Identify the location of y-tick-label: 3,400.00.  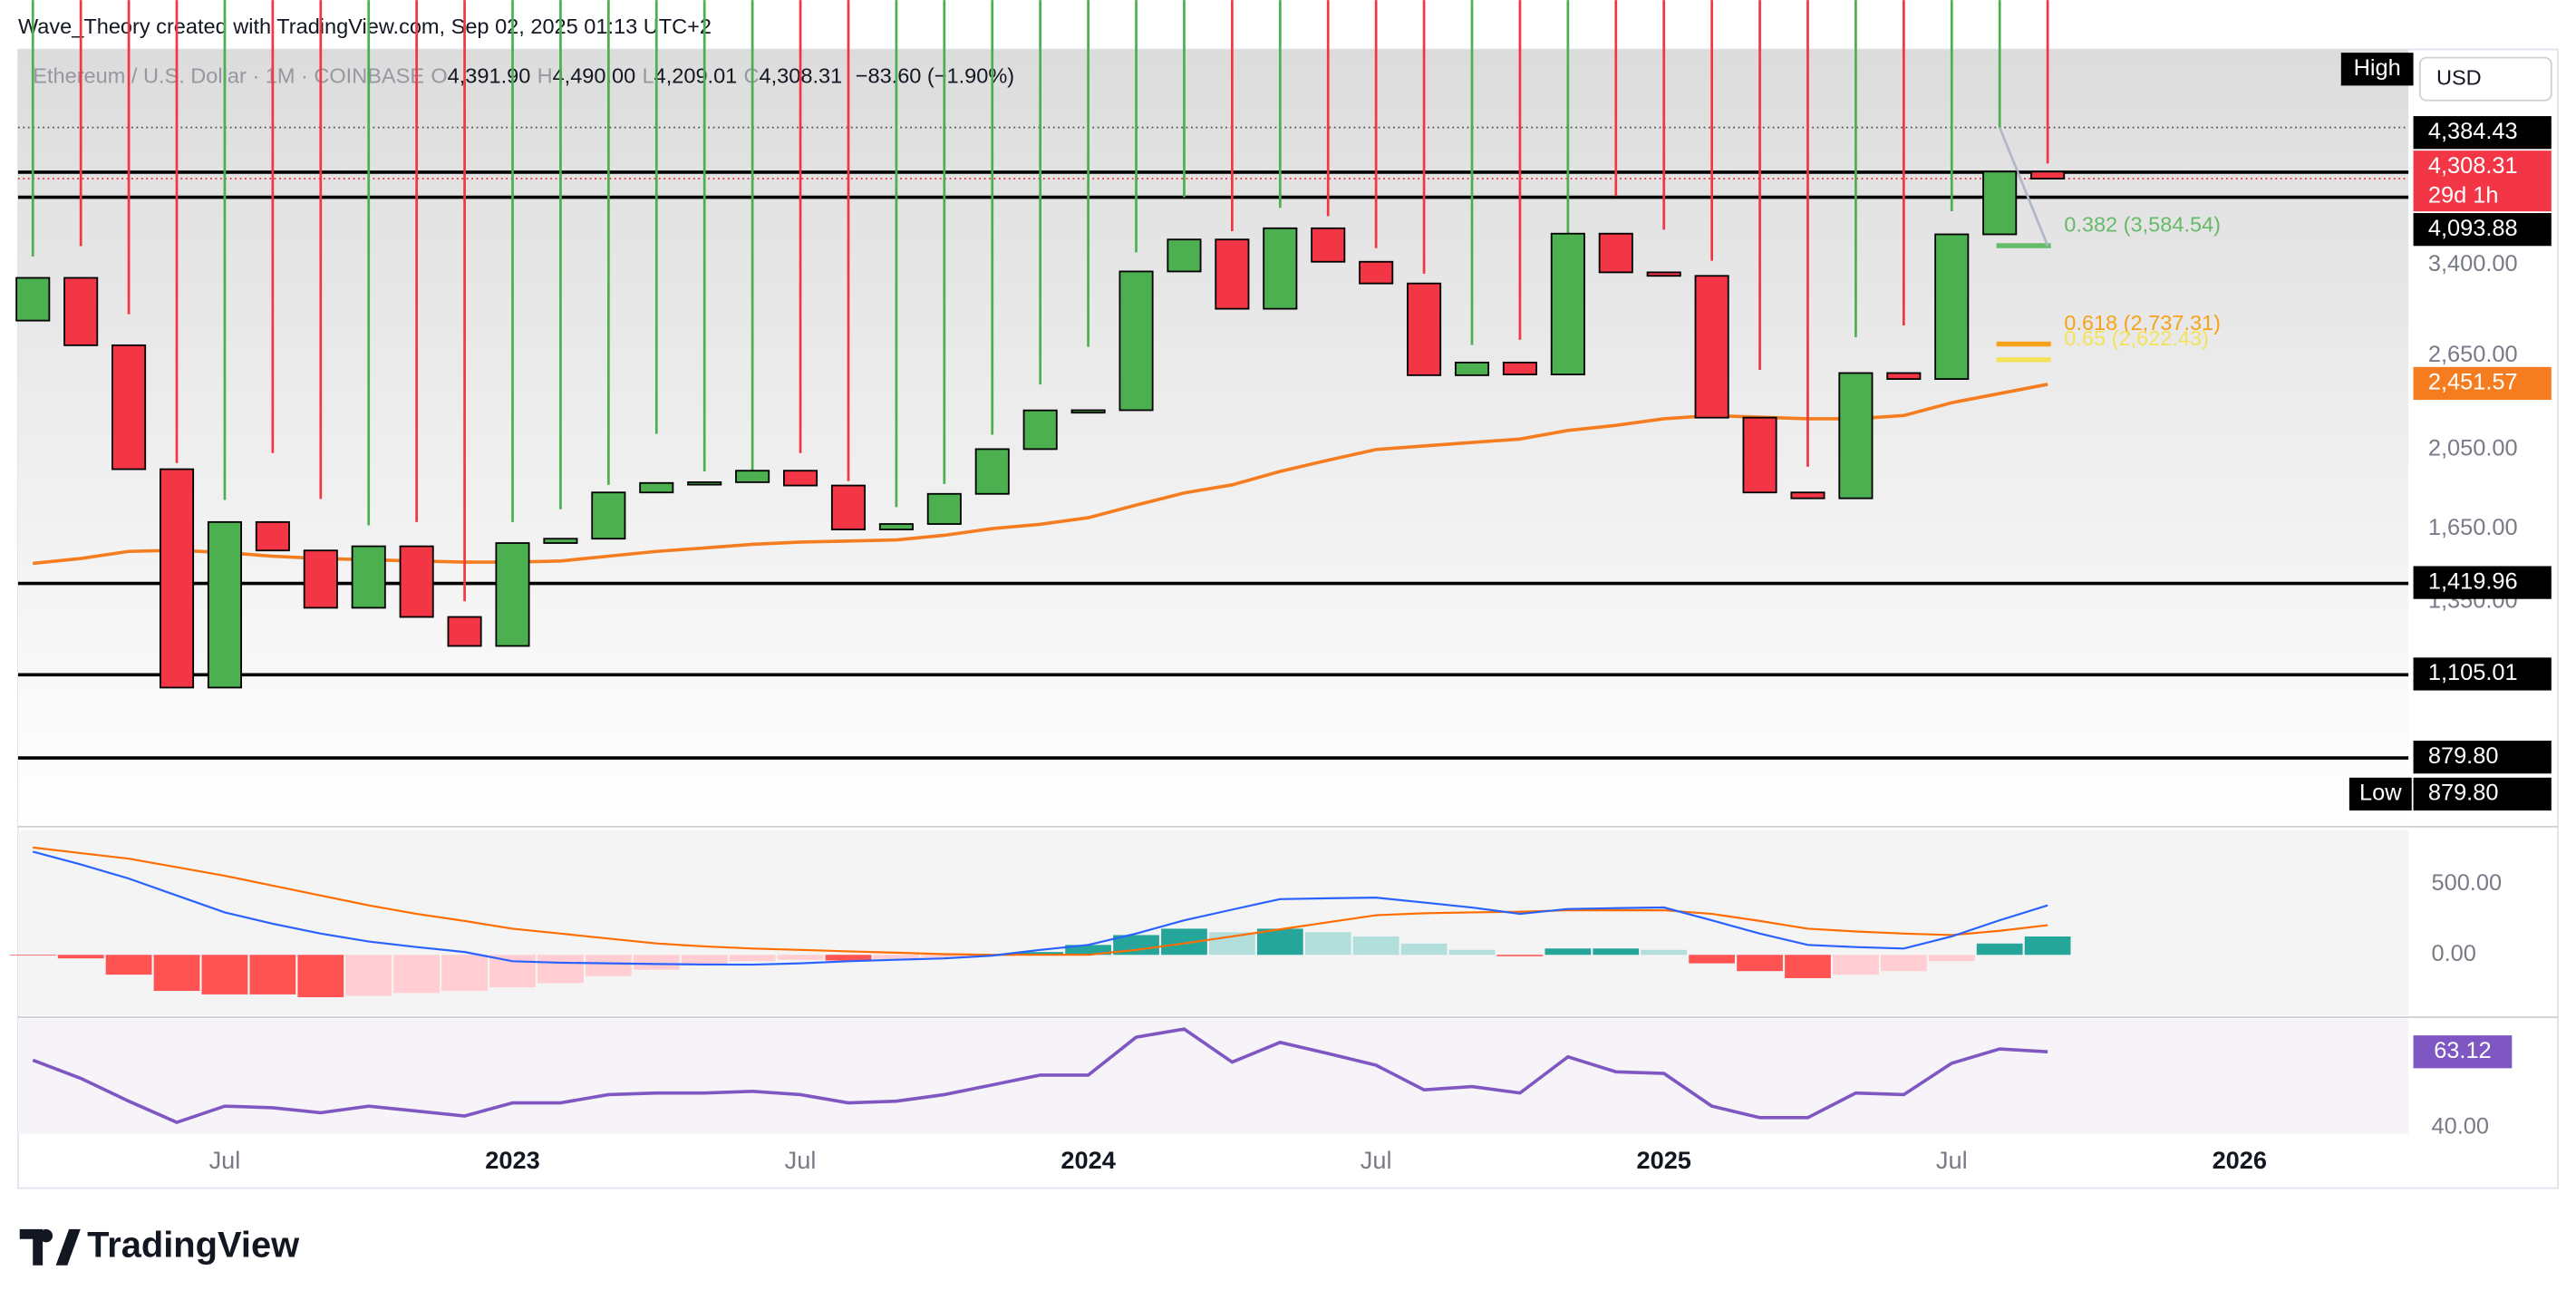
(2473, 263).